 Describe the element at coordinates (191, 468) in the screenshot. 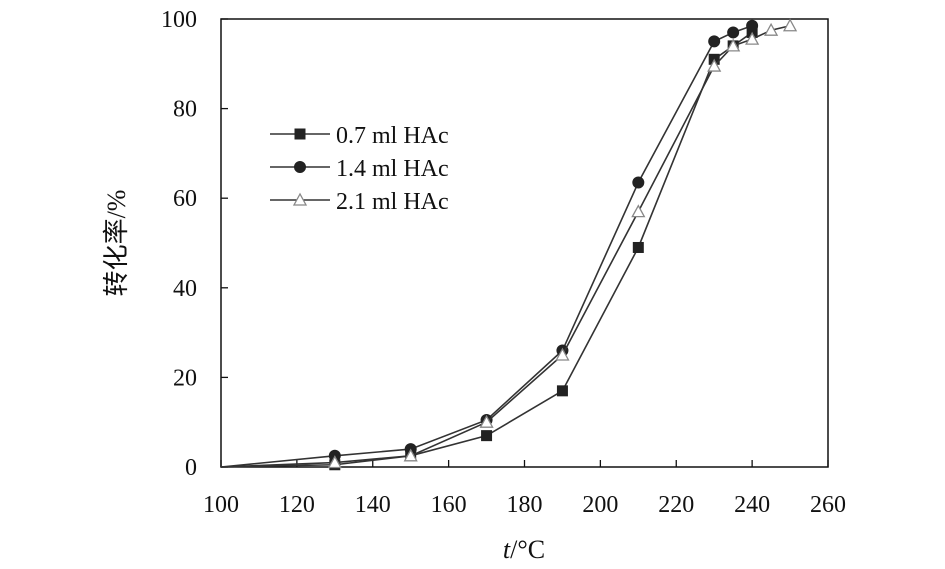

I see `y-tick-label: 0` at that location.